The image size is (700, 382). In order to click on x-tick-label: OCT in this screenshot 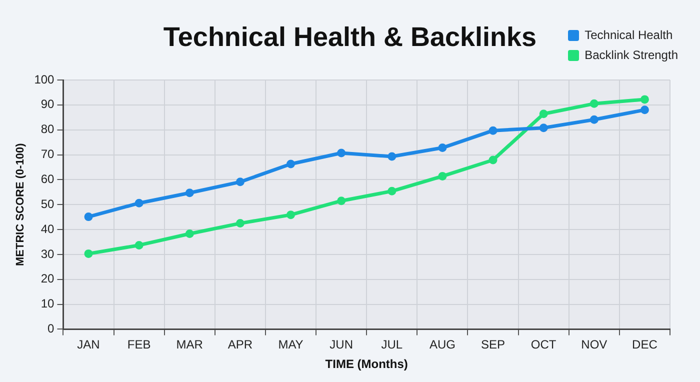, I will do `click(543, 345)`.